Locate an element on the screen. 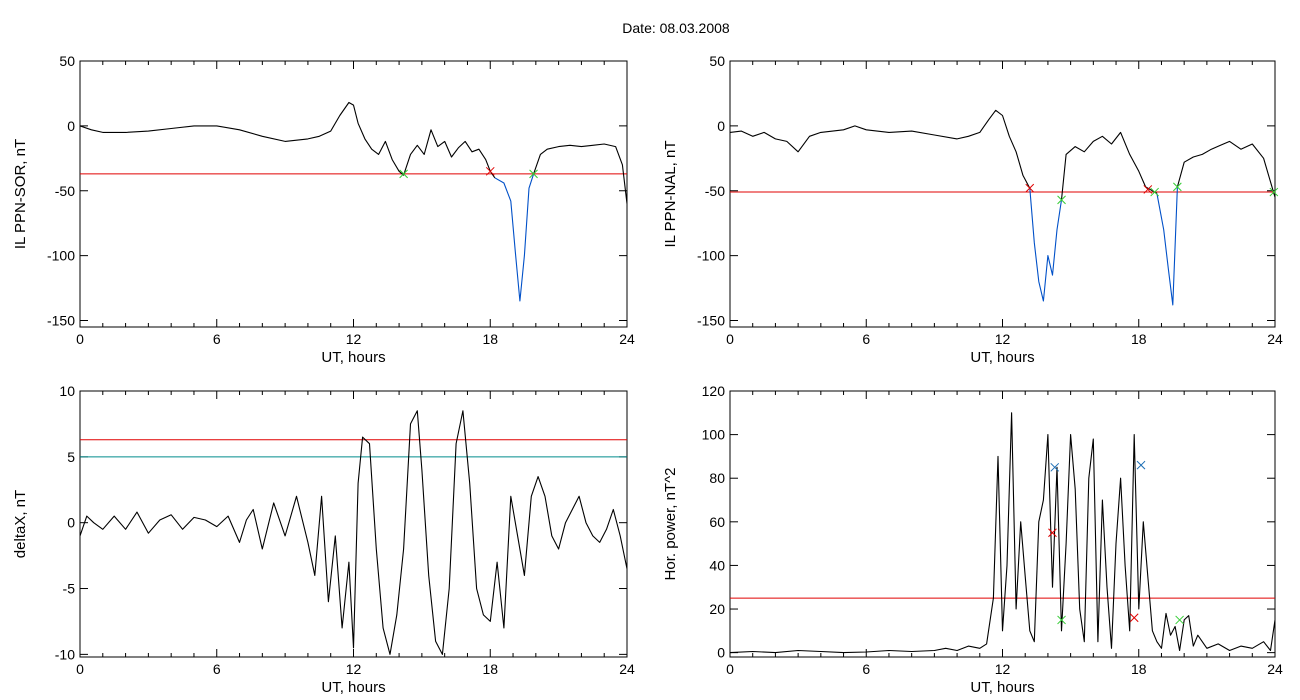  y-tick-label: 20 is located at coordinates (717, 609).